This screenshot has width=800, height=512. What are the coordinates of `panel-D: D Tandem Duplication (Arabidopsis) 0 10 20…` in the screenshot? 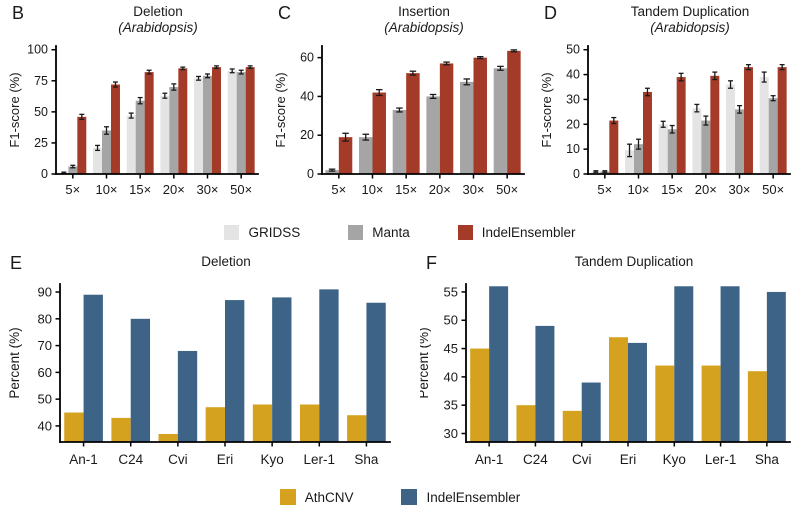 It's located at (667, 107).